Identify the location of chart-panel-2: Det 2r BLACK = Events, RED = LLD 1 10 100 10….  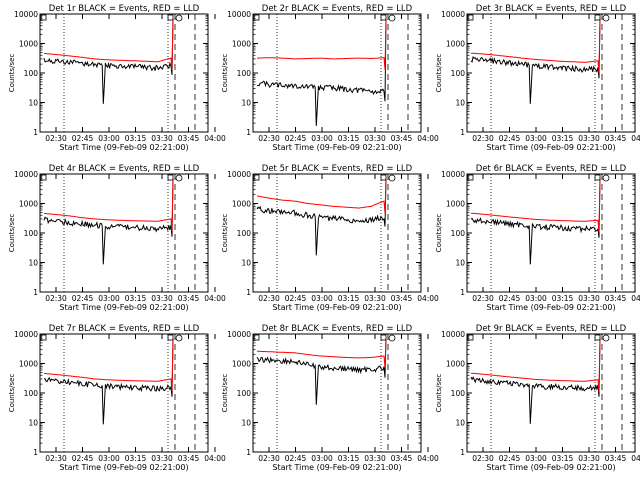
(330, 78).